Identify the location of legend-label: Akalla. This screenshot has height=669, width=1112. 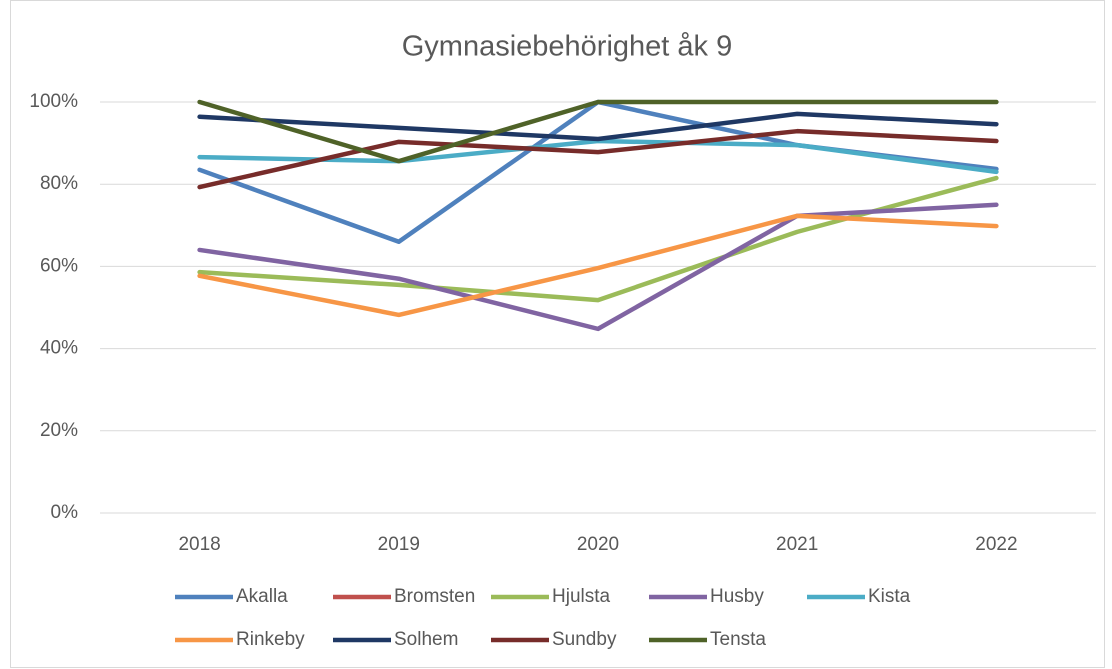
(262, 596).